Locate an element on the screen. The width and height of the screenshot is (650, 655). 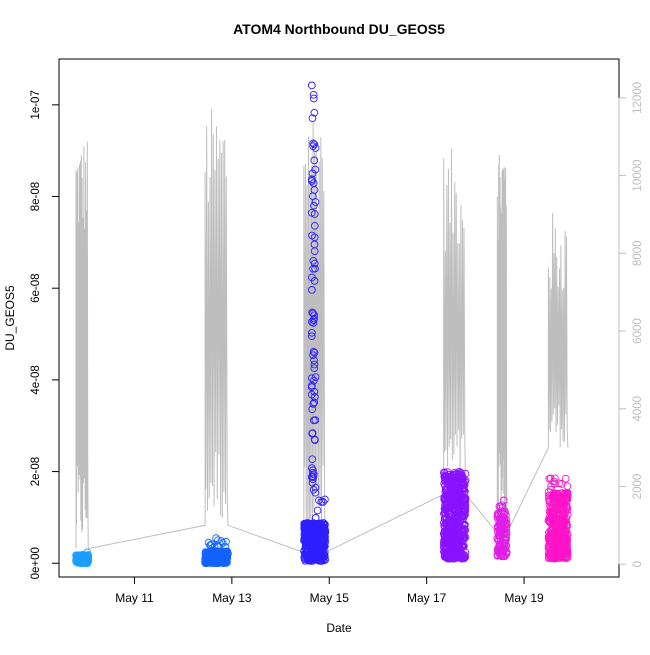
x-tick-label: May 19 is located at coordinates (524, 598).